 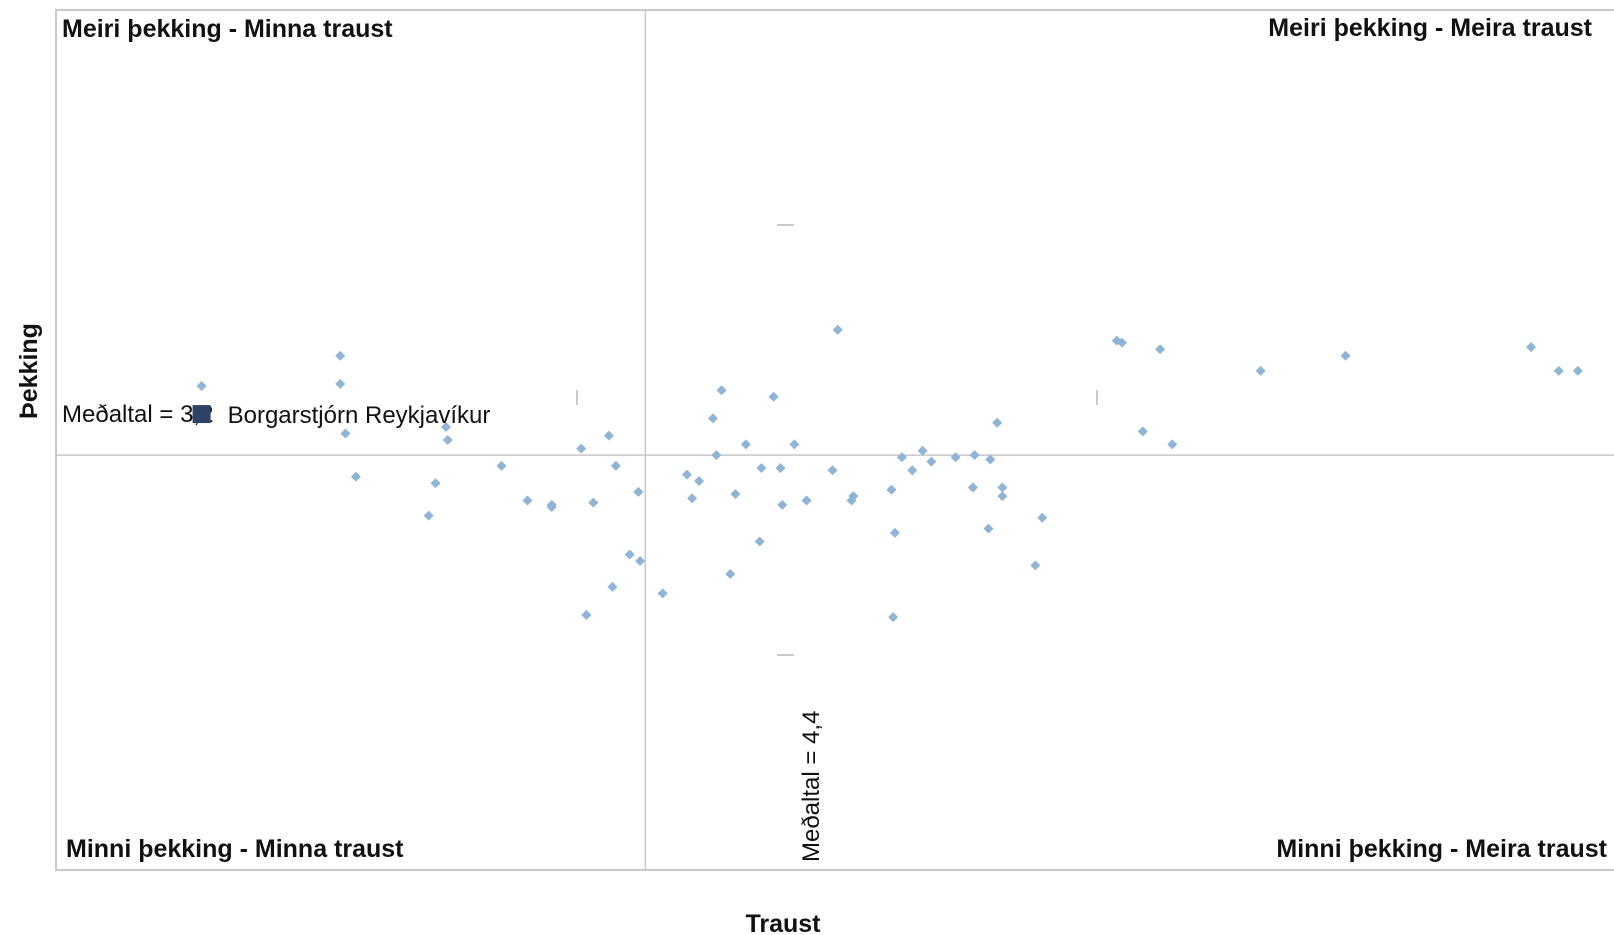 What do you see at coordinates (227, 29) in the screenshot?
I see `quadrant-label-top-left: Meiri þekking - Minna traust` at bounding box center [227, 29].